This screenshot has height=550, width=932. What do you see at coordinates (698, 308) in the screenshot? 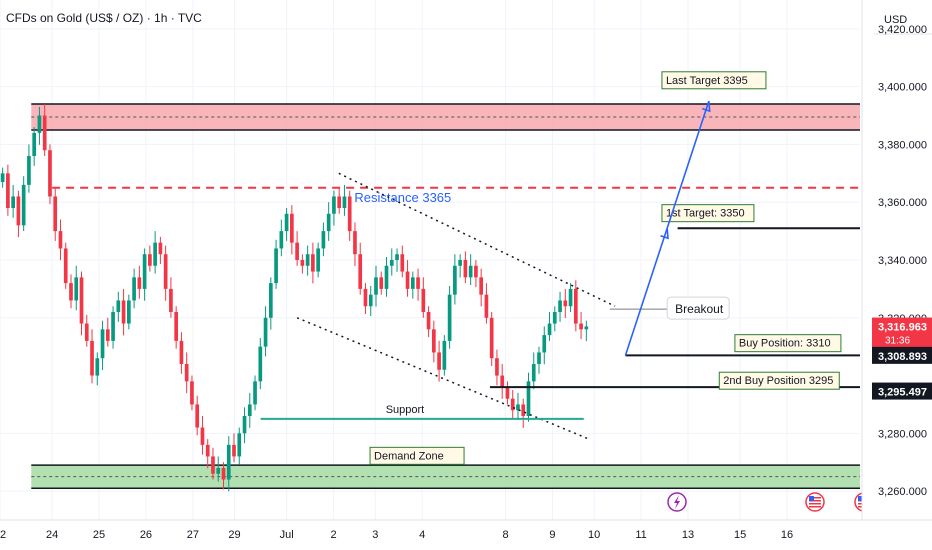
I see `breakout-callout: Breakout` at bounding box center [698, 308].